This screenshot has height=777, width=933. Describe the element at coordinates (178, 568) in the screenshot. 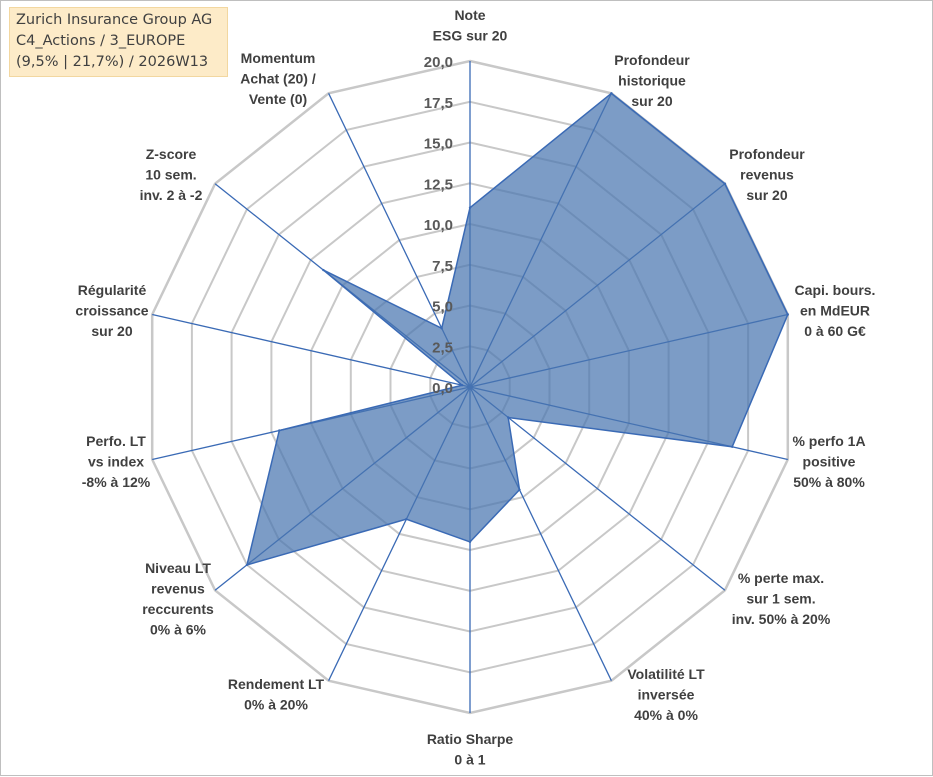

I see `axis-label-line: Niveau LT` at that location.